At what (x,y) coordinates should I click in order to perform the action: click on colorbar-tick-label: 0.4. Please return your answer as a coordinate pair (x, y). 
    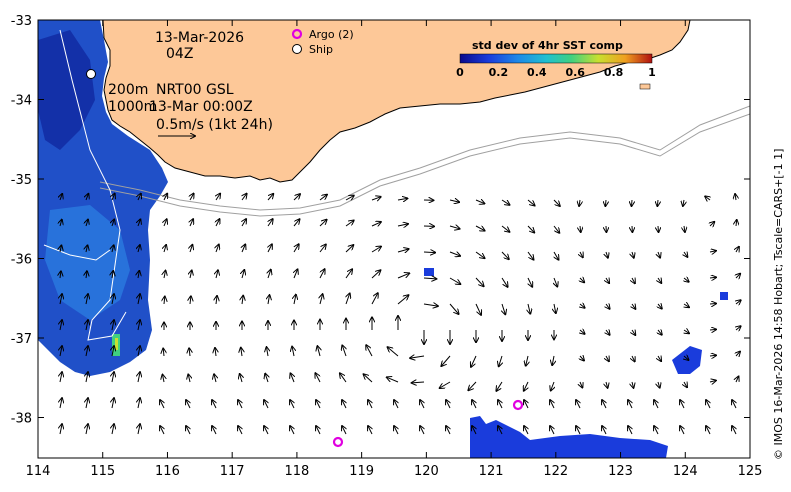
    Looking at the image, I should click on (537, 72).